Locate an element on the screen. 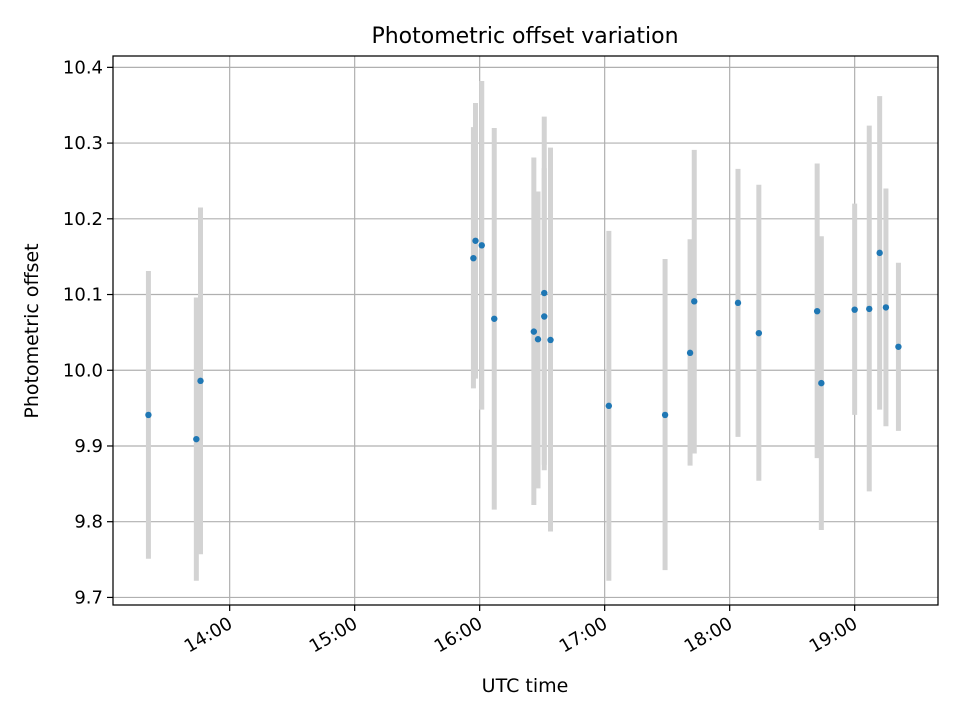 This screenshot has height=724, width=960. y-axis-label: Photometric offset is located at coordinates (32, 330).